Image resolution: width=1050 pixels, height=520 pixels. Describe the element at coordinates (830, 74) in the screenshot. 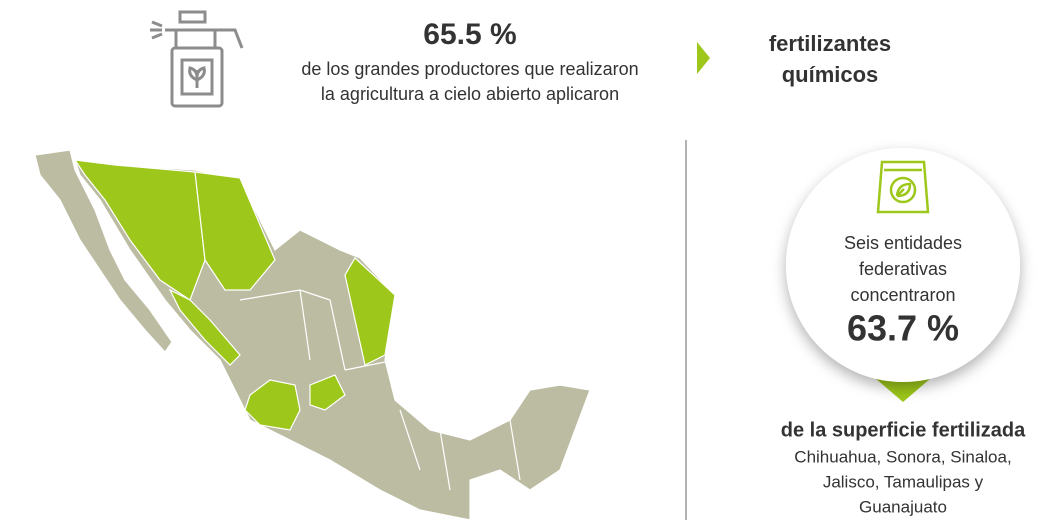

I see `product-text: químicos` at that location.